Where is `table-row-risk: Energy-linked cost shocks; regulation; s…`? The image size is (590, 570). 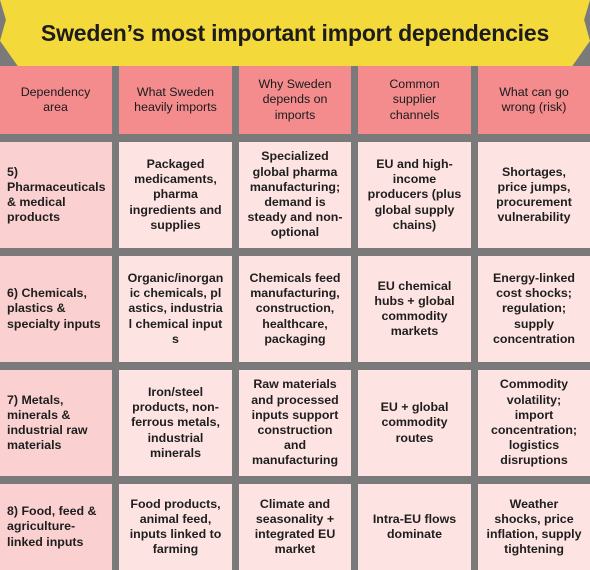 table-row-risk: Energy-linked cost shocks; regulation; s… is located at coordinates (534, 313).